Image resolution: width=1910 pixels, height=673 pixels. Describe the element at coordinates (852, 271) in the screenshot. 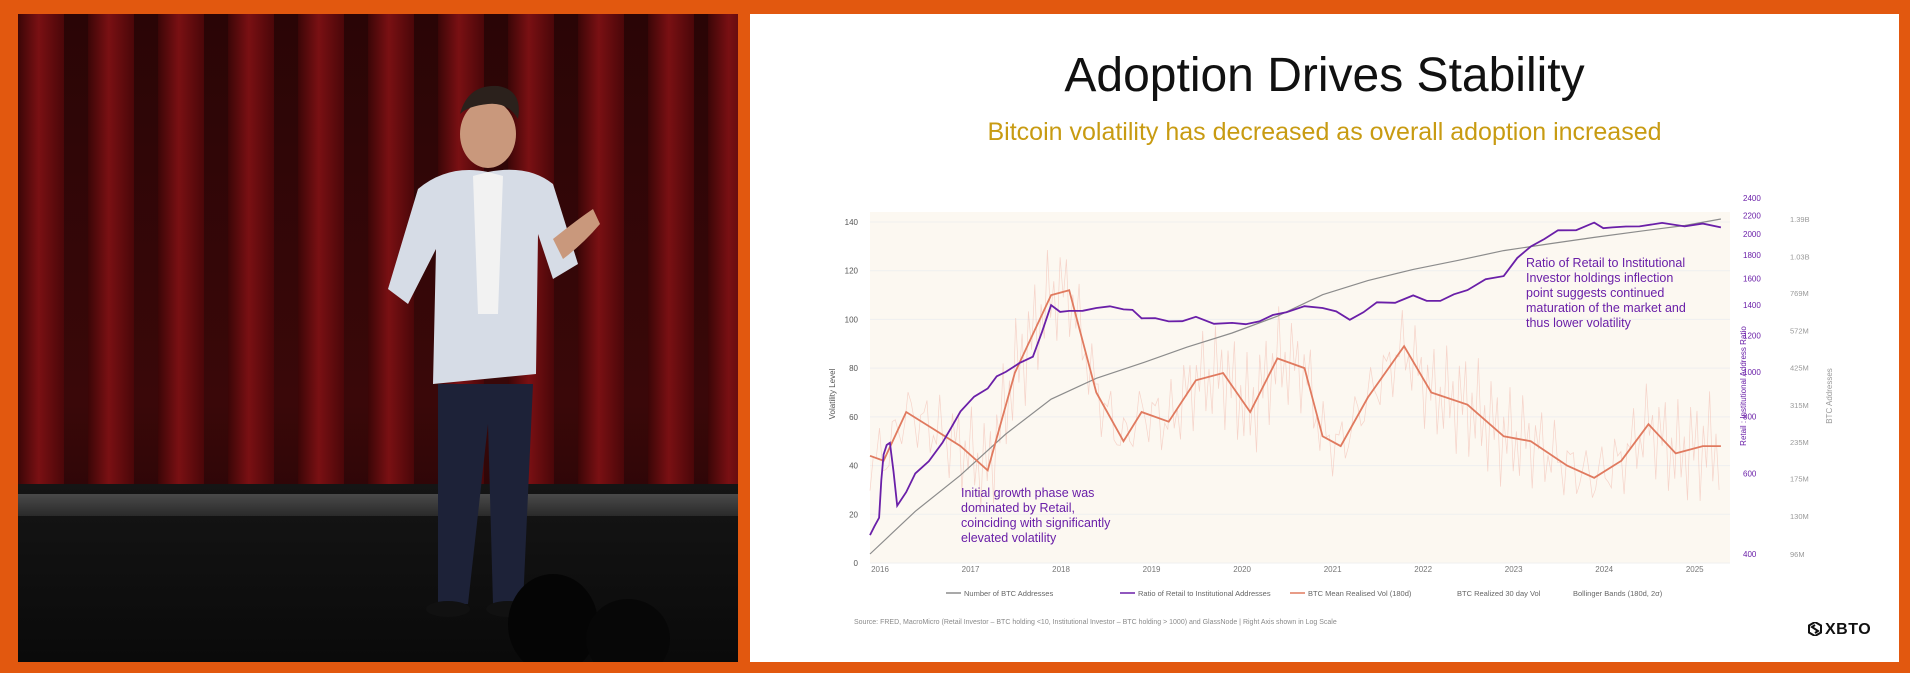

I see `y-tick-label: 120` at that location.